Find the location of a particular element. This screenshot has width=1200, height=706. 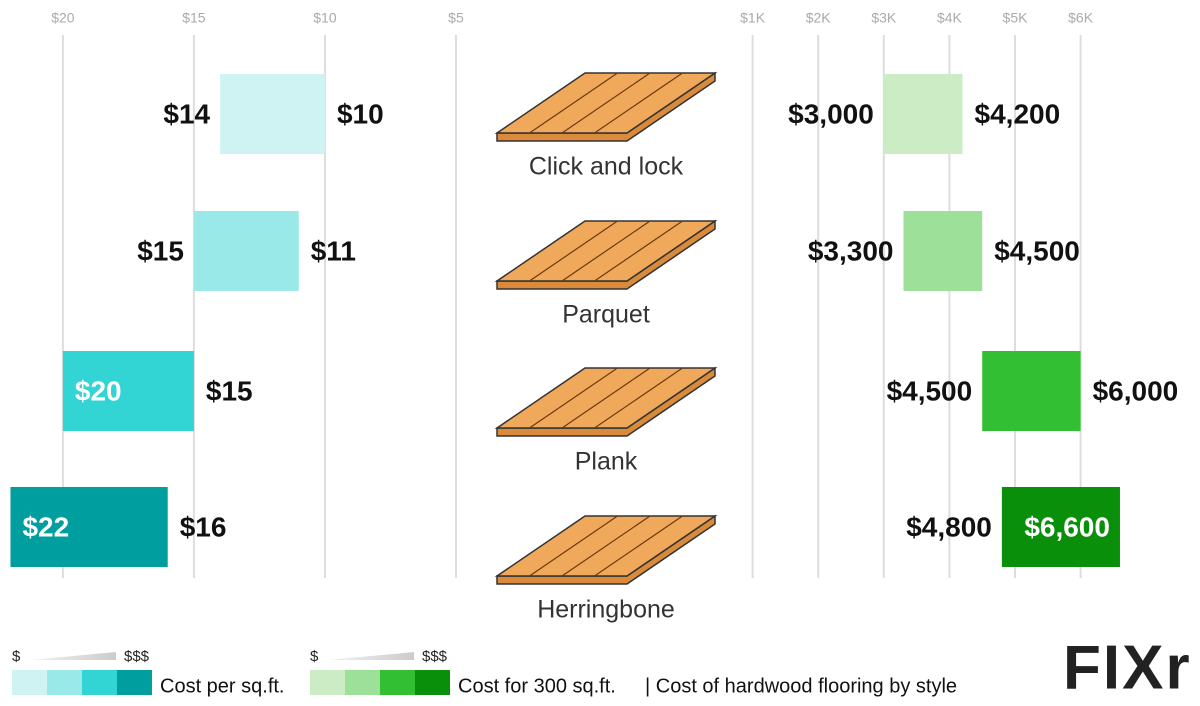

legend-label: Cost for 300 sq.ft. is located at coordinates (537, 686).